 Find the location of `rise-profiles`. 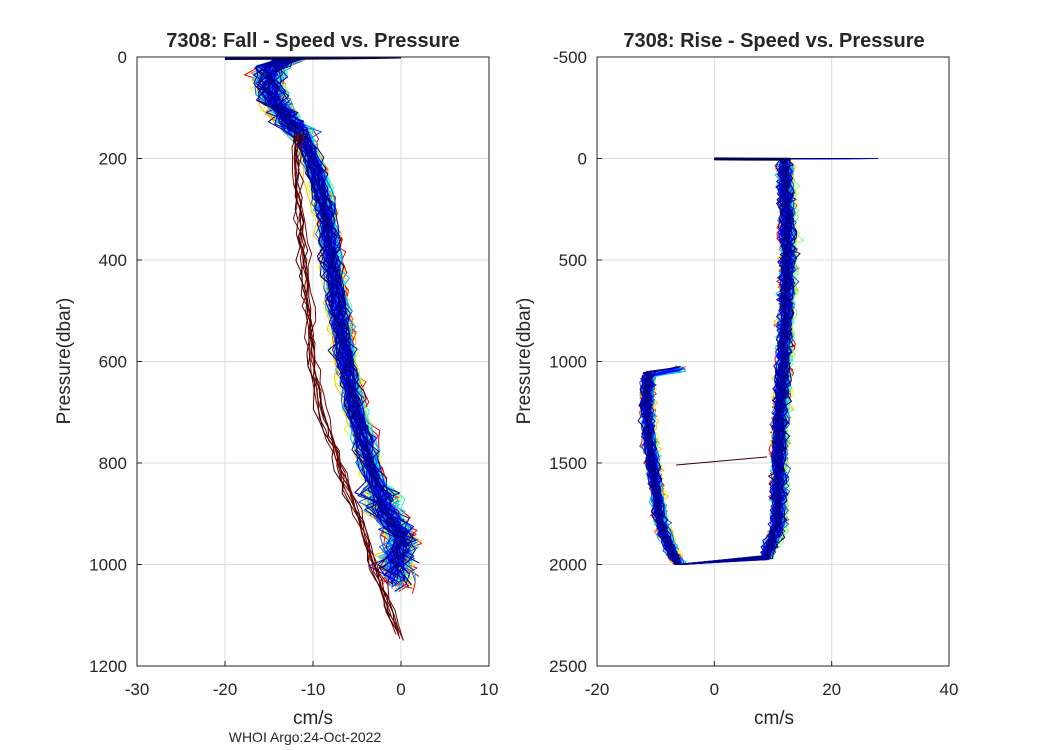

rise-profiles is located at coordinates (758, 361).